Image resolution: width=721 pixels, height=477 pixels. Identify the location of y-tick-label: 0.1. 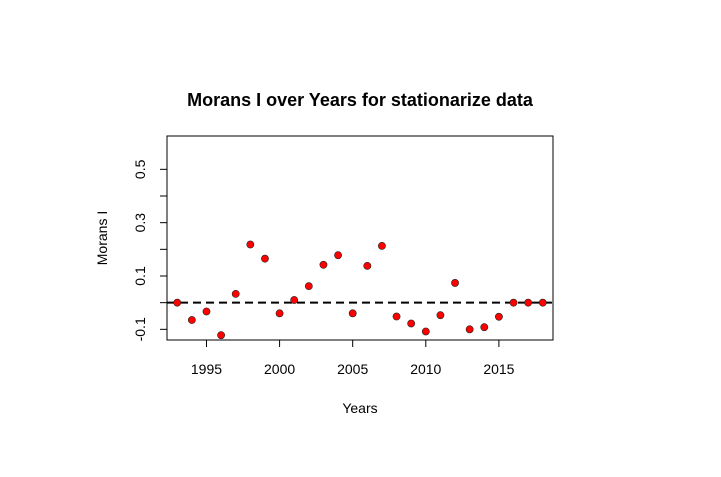
(140, 276).